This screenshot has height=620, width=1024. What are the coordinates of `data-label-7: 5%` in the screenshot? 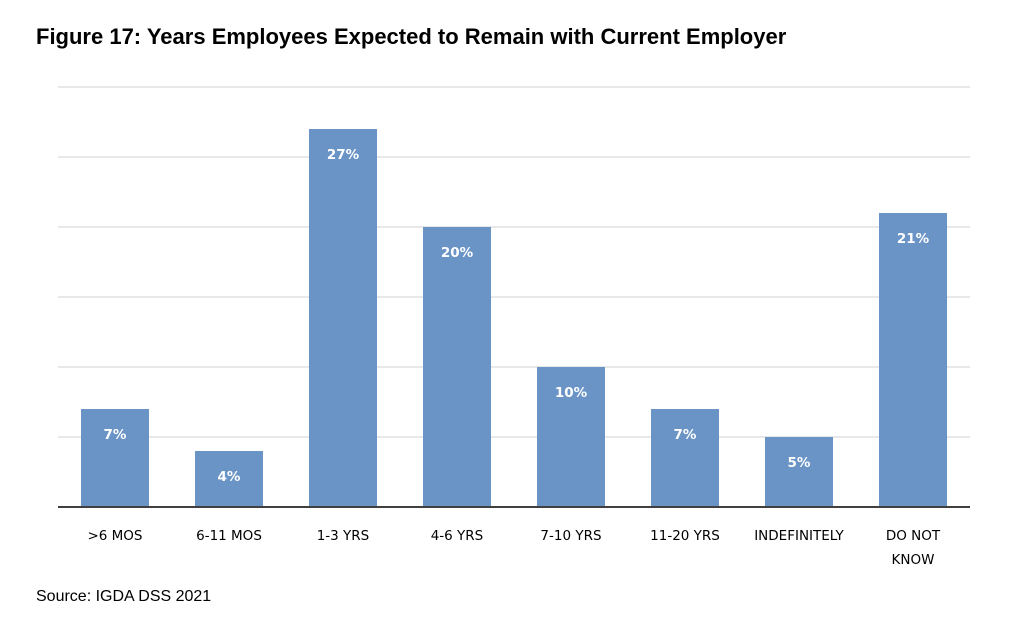 It's located at (799, 463).